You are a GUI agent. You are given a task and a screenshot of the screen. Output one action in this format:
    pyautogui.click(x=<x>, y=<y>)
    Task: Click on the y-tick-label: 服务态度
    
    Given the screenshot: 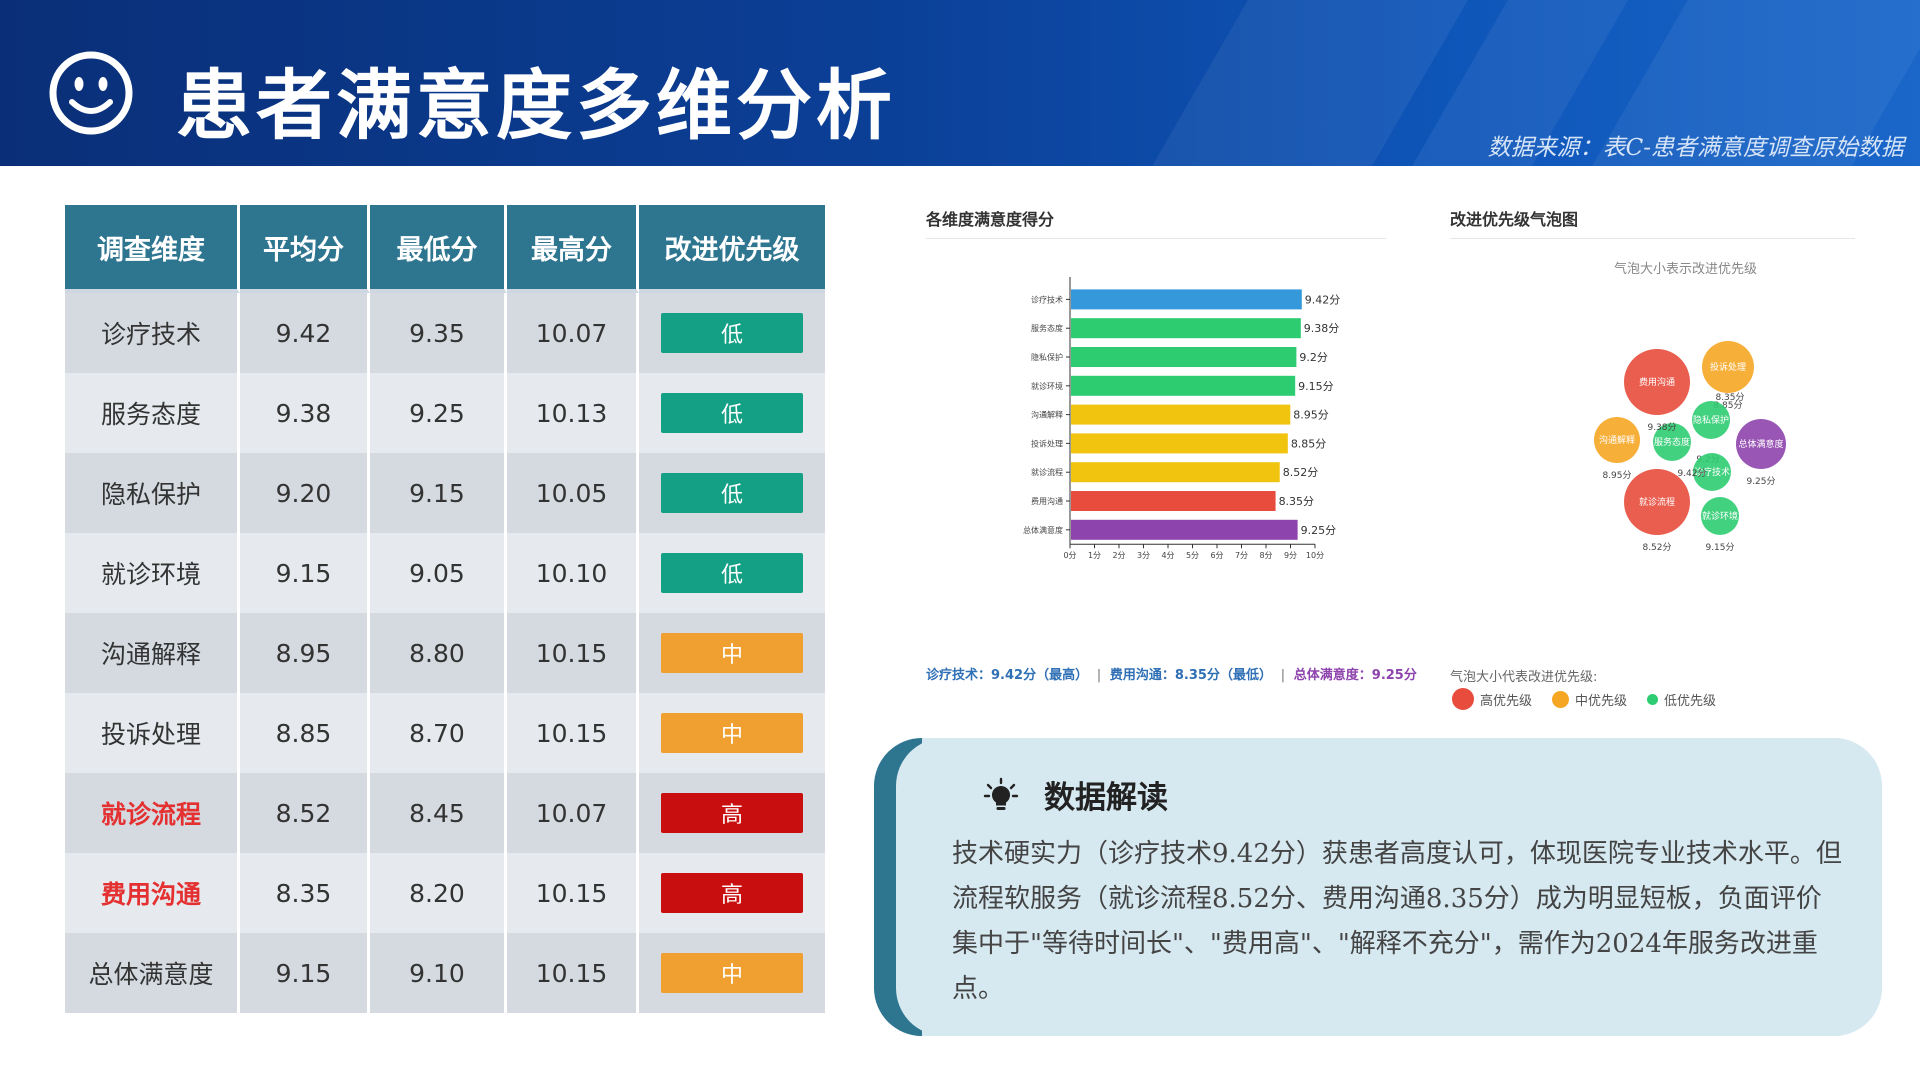 What is the action you would take?
    pyautogui.click(x=1047, y=328)
    